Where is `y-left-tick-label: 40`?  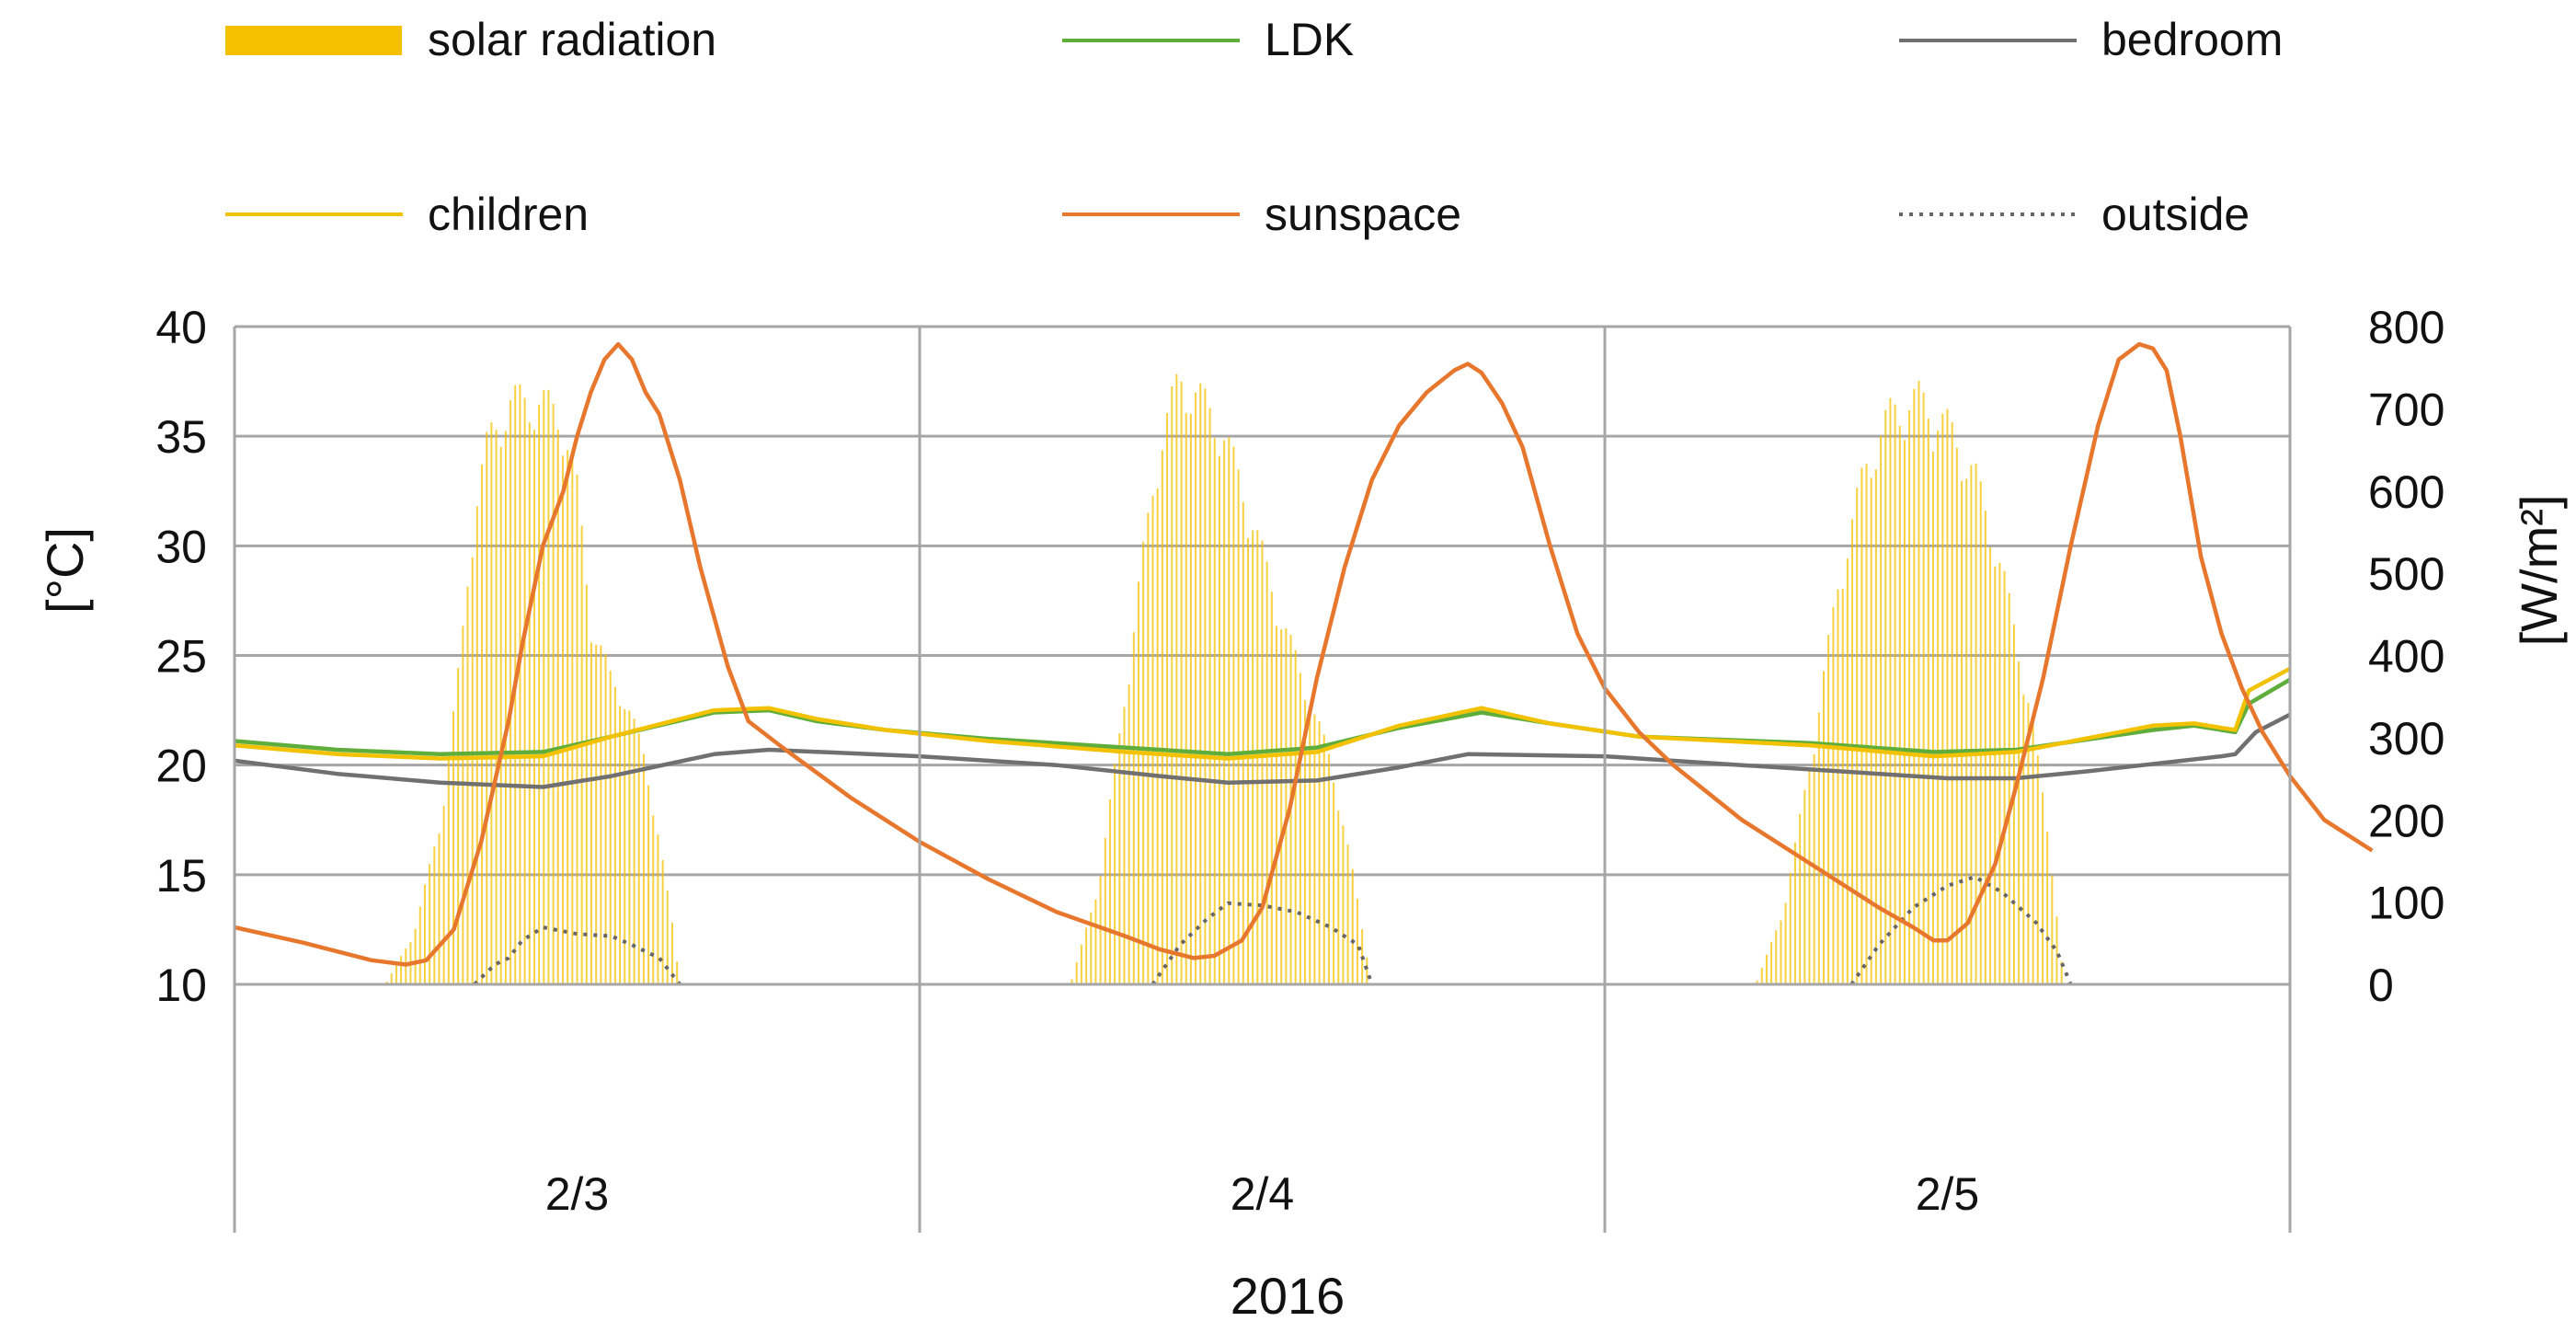 y-left-tick-label: 40 is located at coordinates (181, 327).